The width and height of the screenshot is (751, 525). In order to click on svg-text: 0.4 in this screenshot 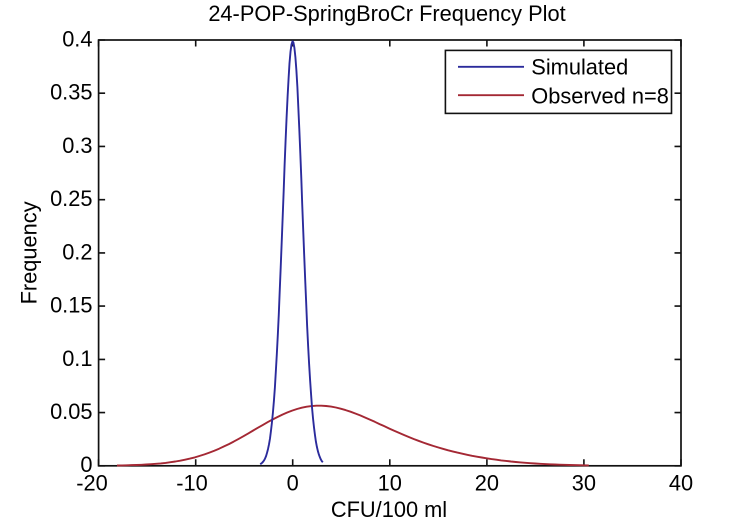, I will do `click(77, 38)`.